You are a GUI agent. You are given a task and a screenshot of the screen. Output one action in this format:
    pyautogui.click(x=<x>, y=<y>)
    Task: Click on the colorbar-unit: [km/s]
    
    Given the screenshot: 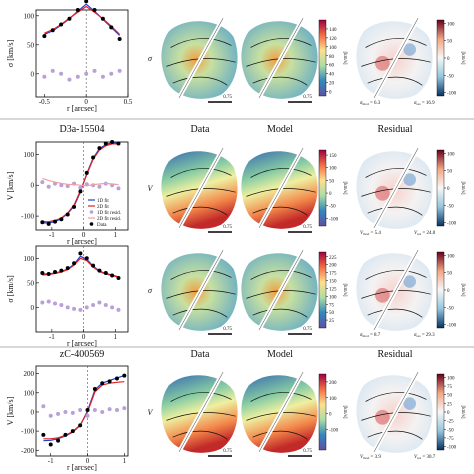 What is the action you would take?
    pyautogui.click(x=344, y=411)
    